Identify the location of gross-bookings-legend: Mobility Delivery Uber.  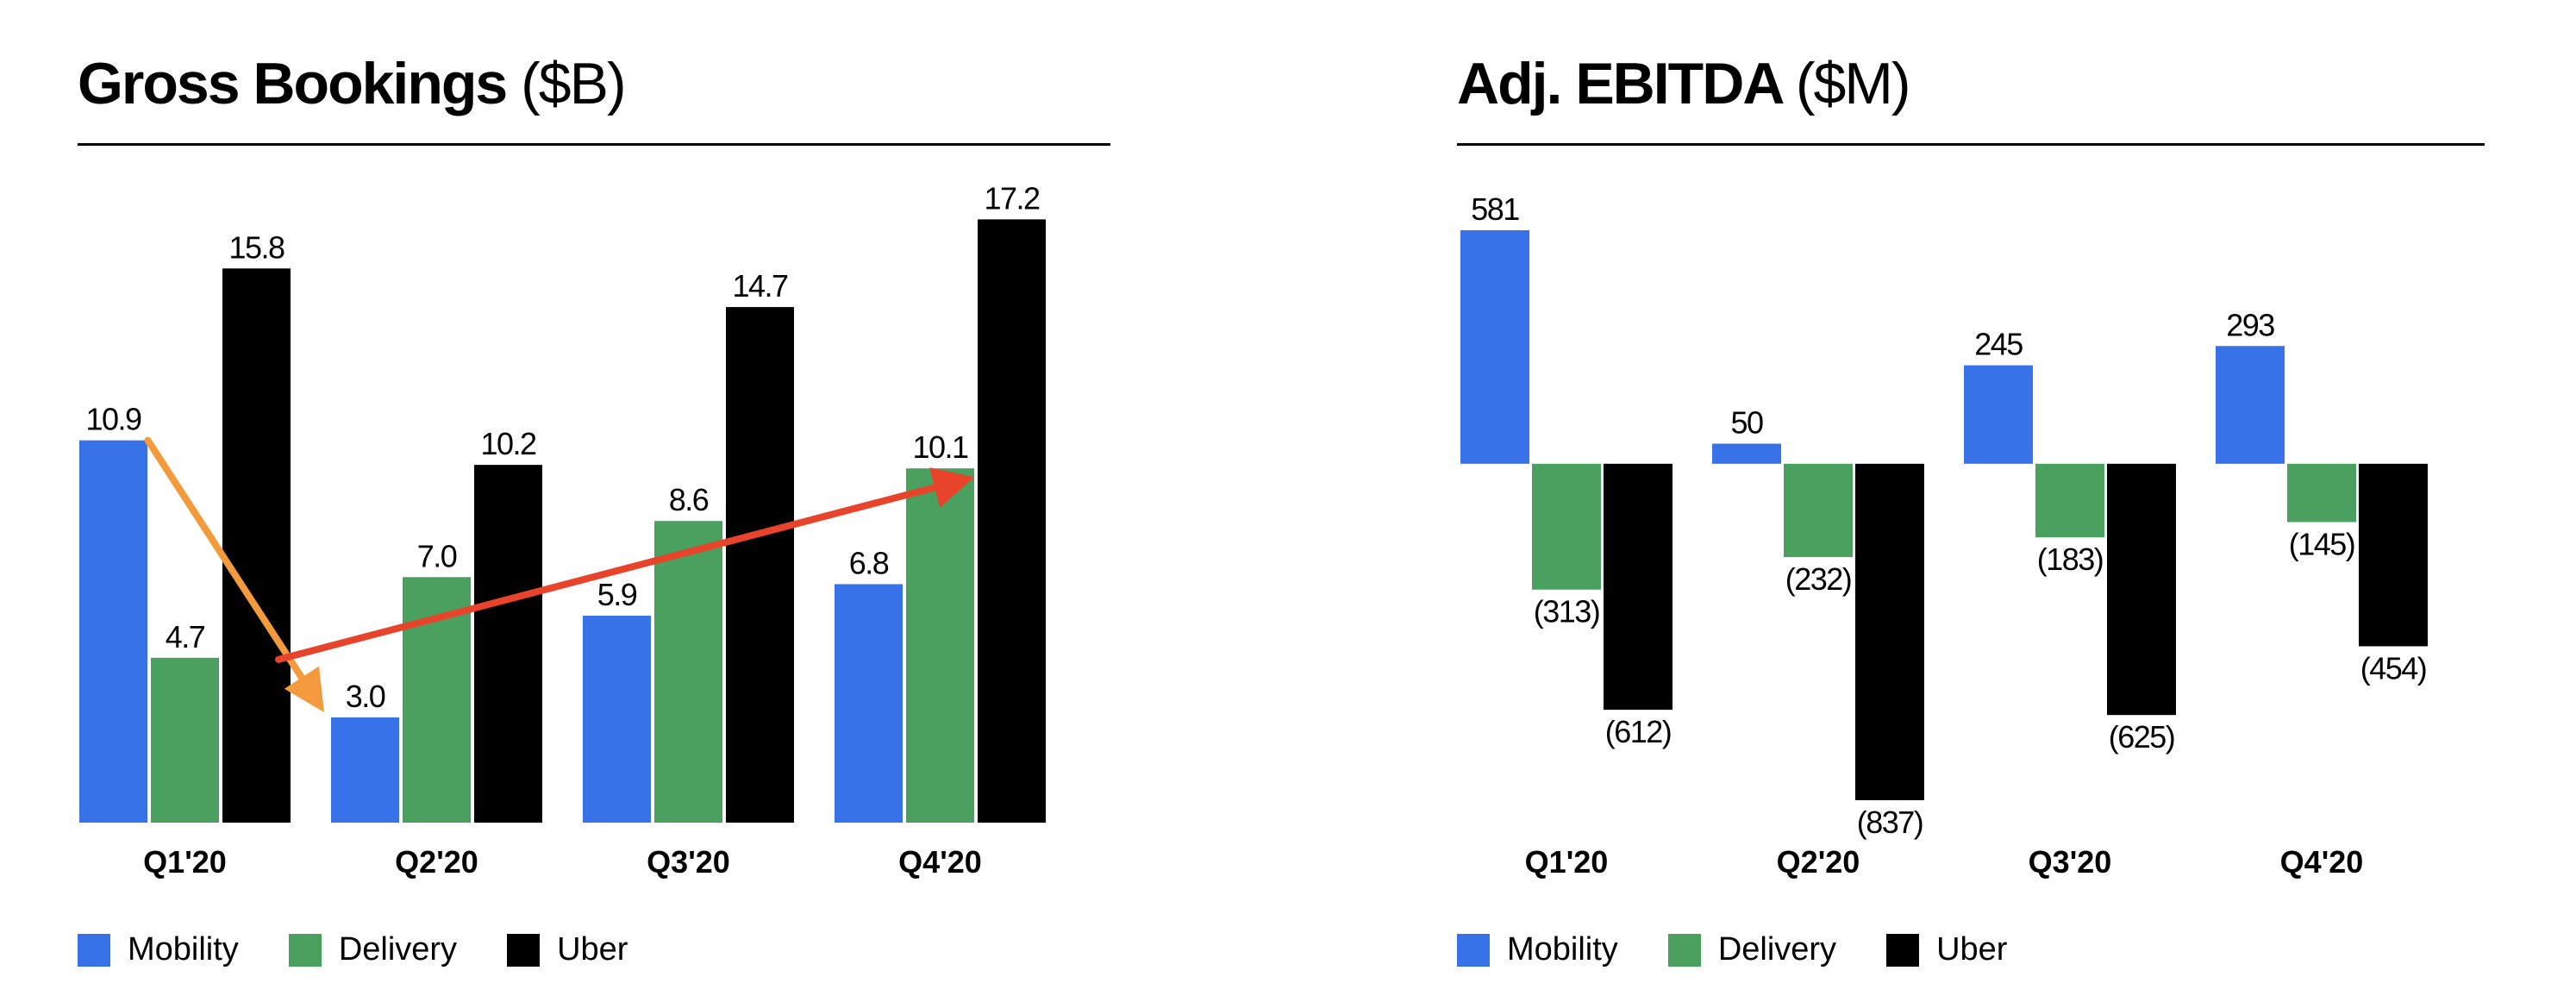
(378, 949).